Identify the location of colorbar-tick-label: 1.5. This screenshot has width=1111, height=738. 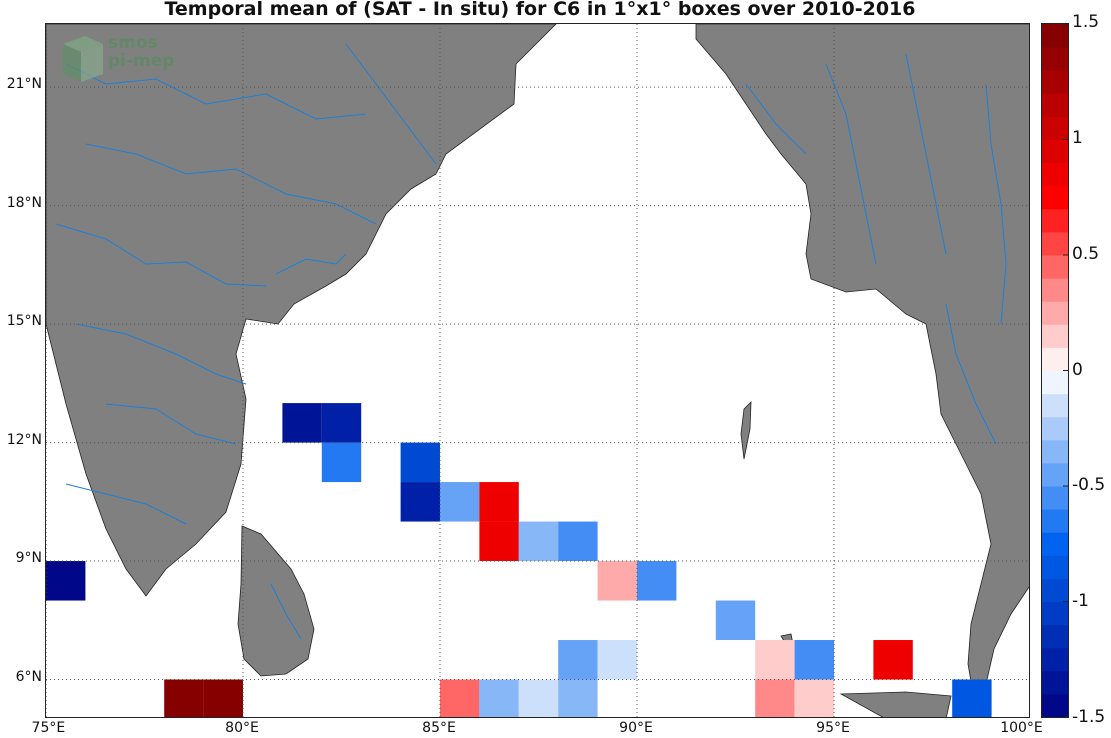
(1086, 22).